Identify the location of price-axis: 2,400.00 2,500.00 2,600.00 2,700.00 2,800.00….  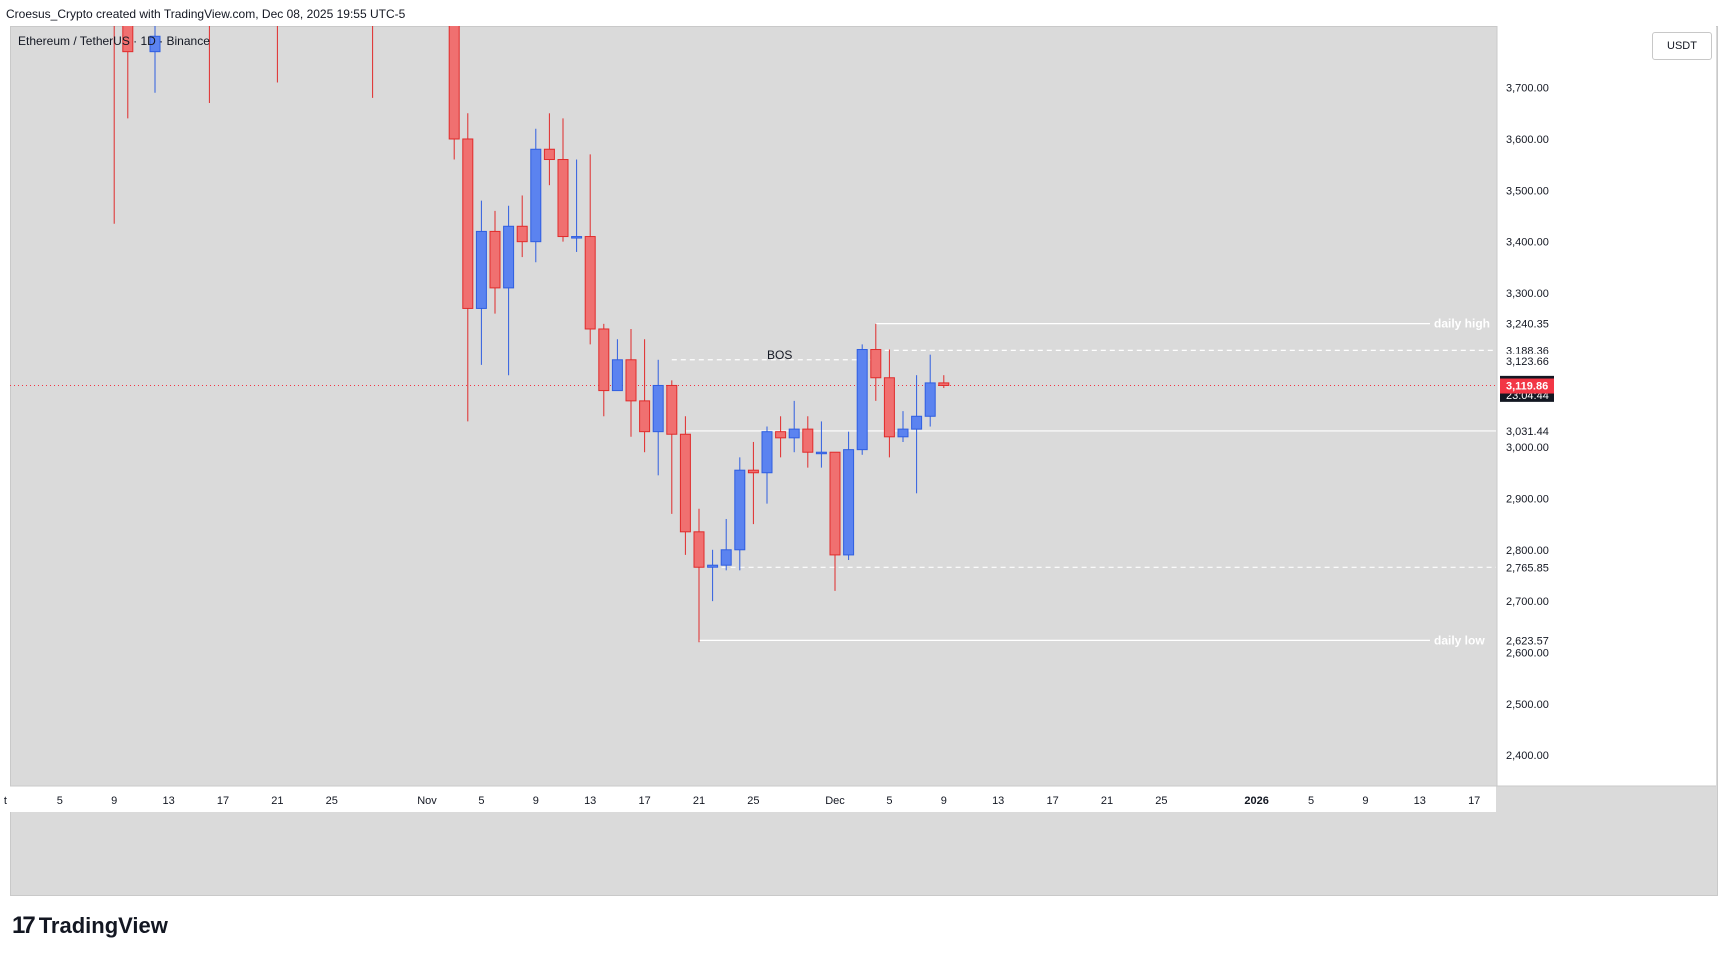
(1606, 406).